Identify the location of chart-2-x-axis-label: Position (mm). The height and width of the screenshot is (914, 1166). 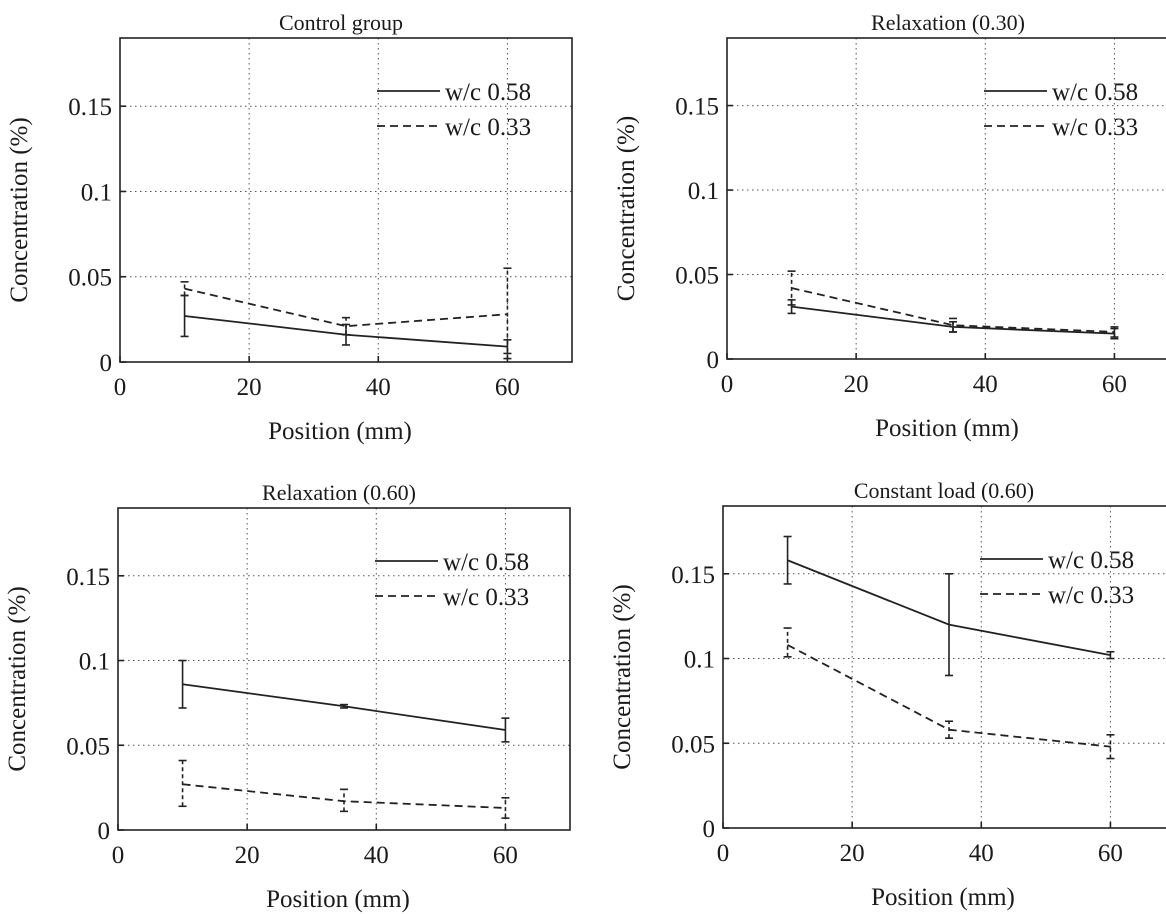
(947, 428).